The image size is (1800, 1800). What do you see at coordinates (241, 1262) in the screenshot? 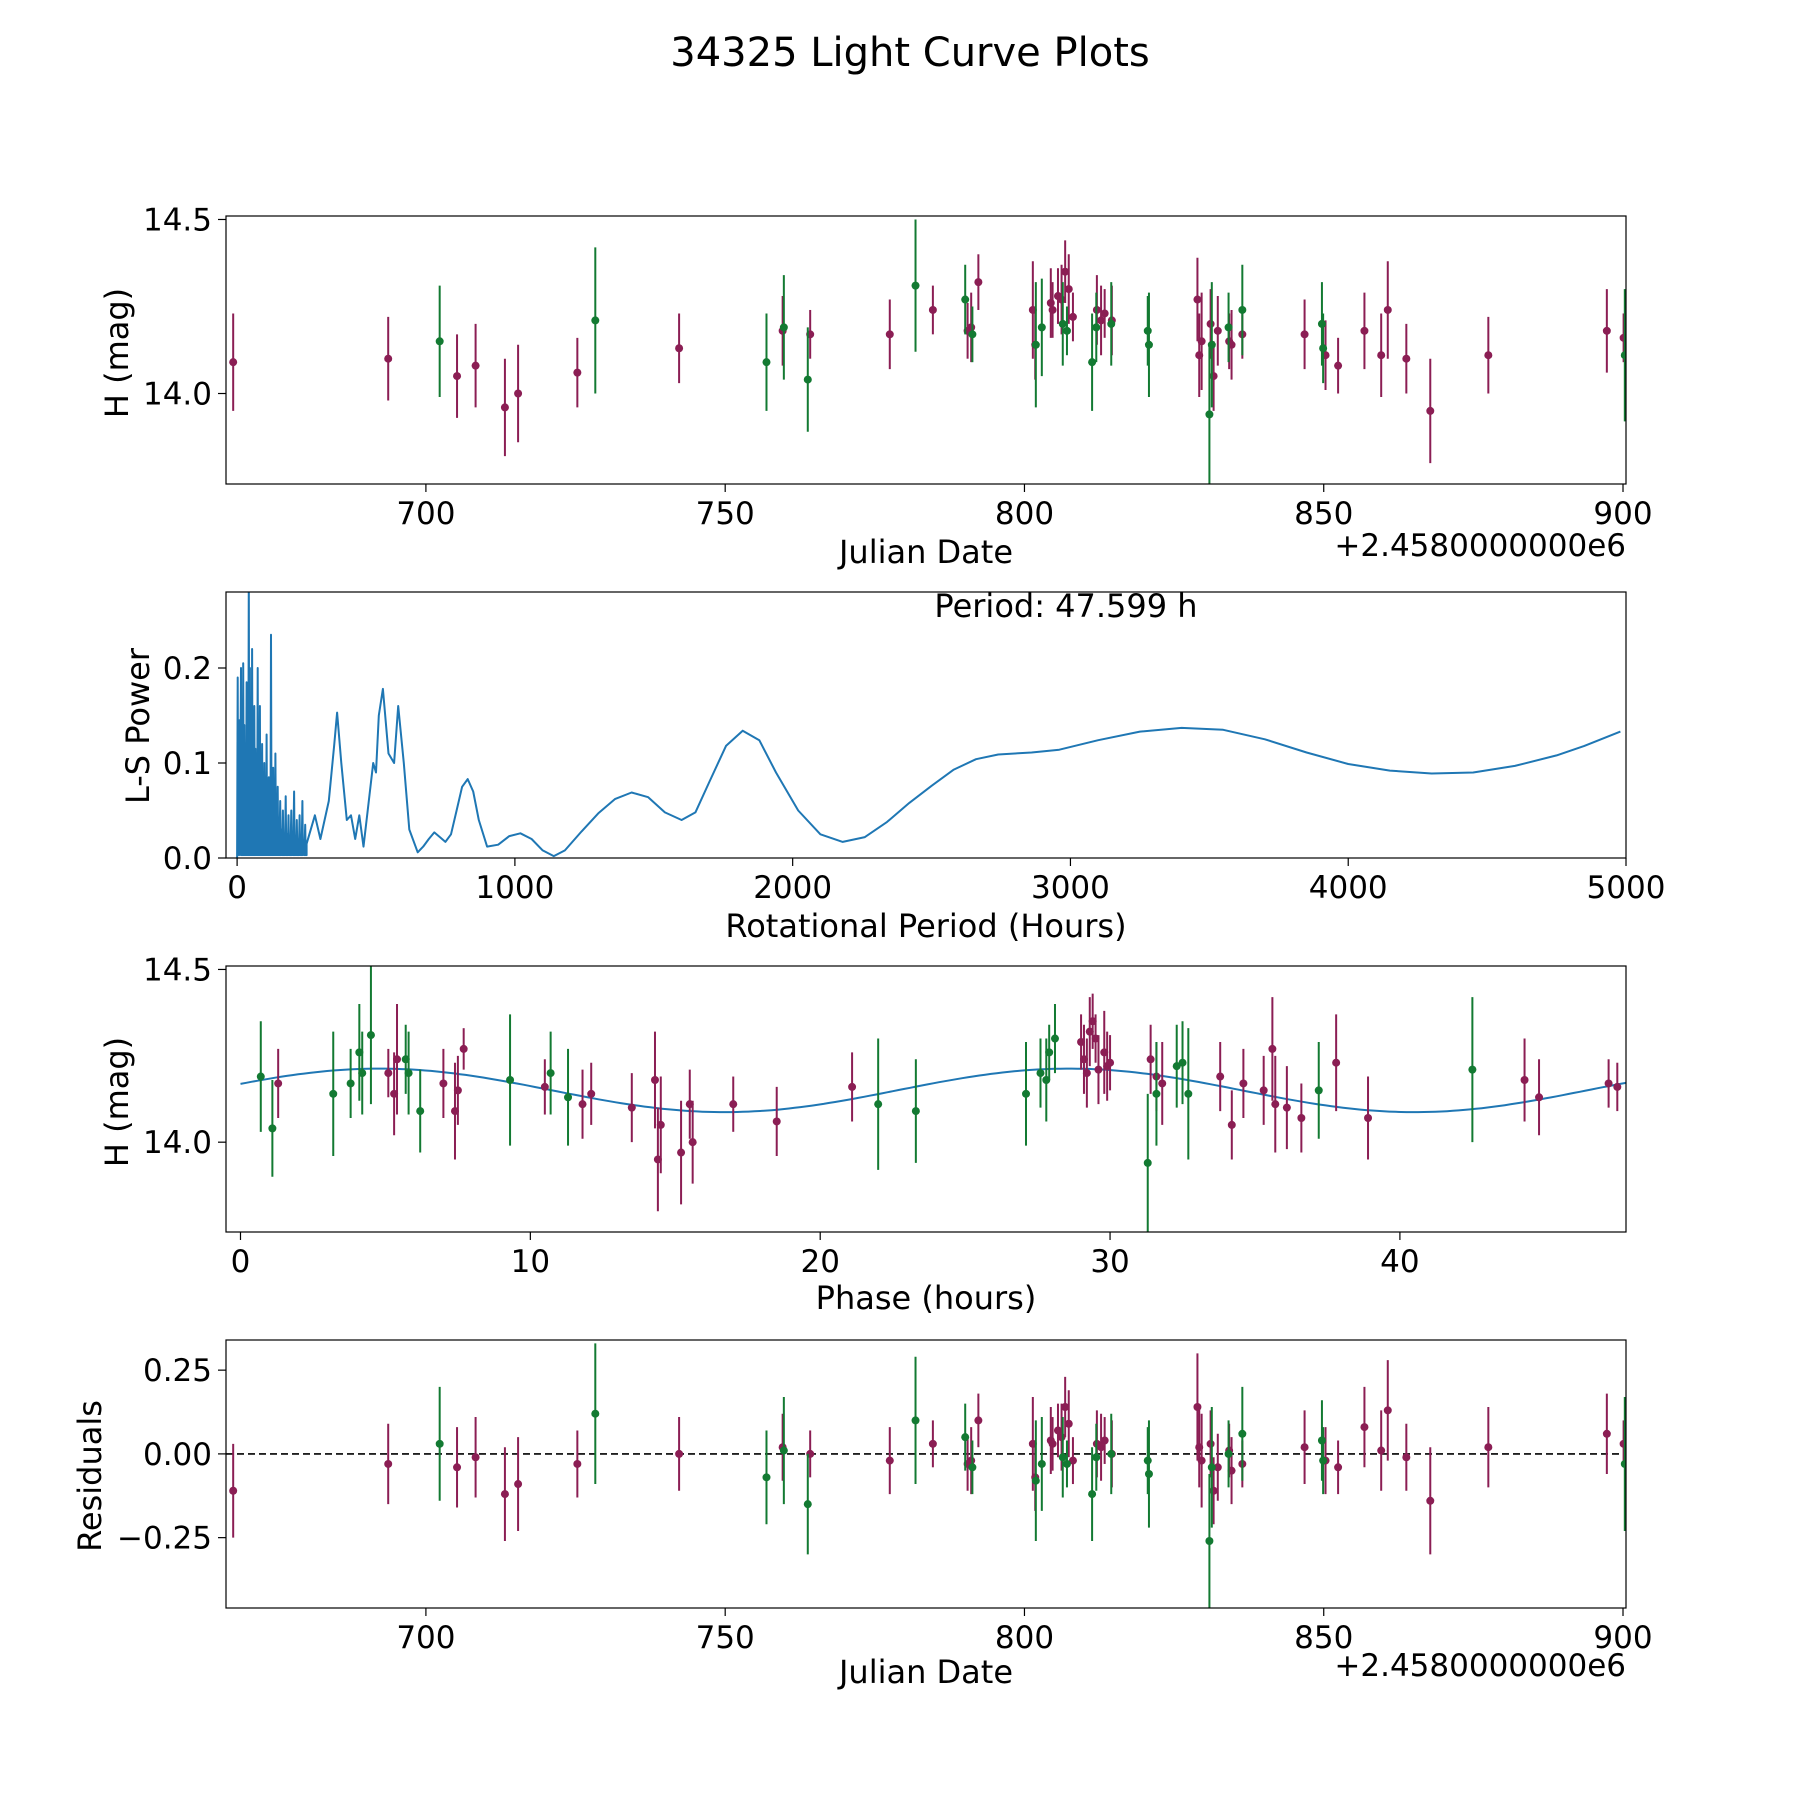
I see `x-tick-label: 0` at bounding box center [241, 1262].